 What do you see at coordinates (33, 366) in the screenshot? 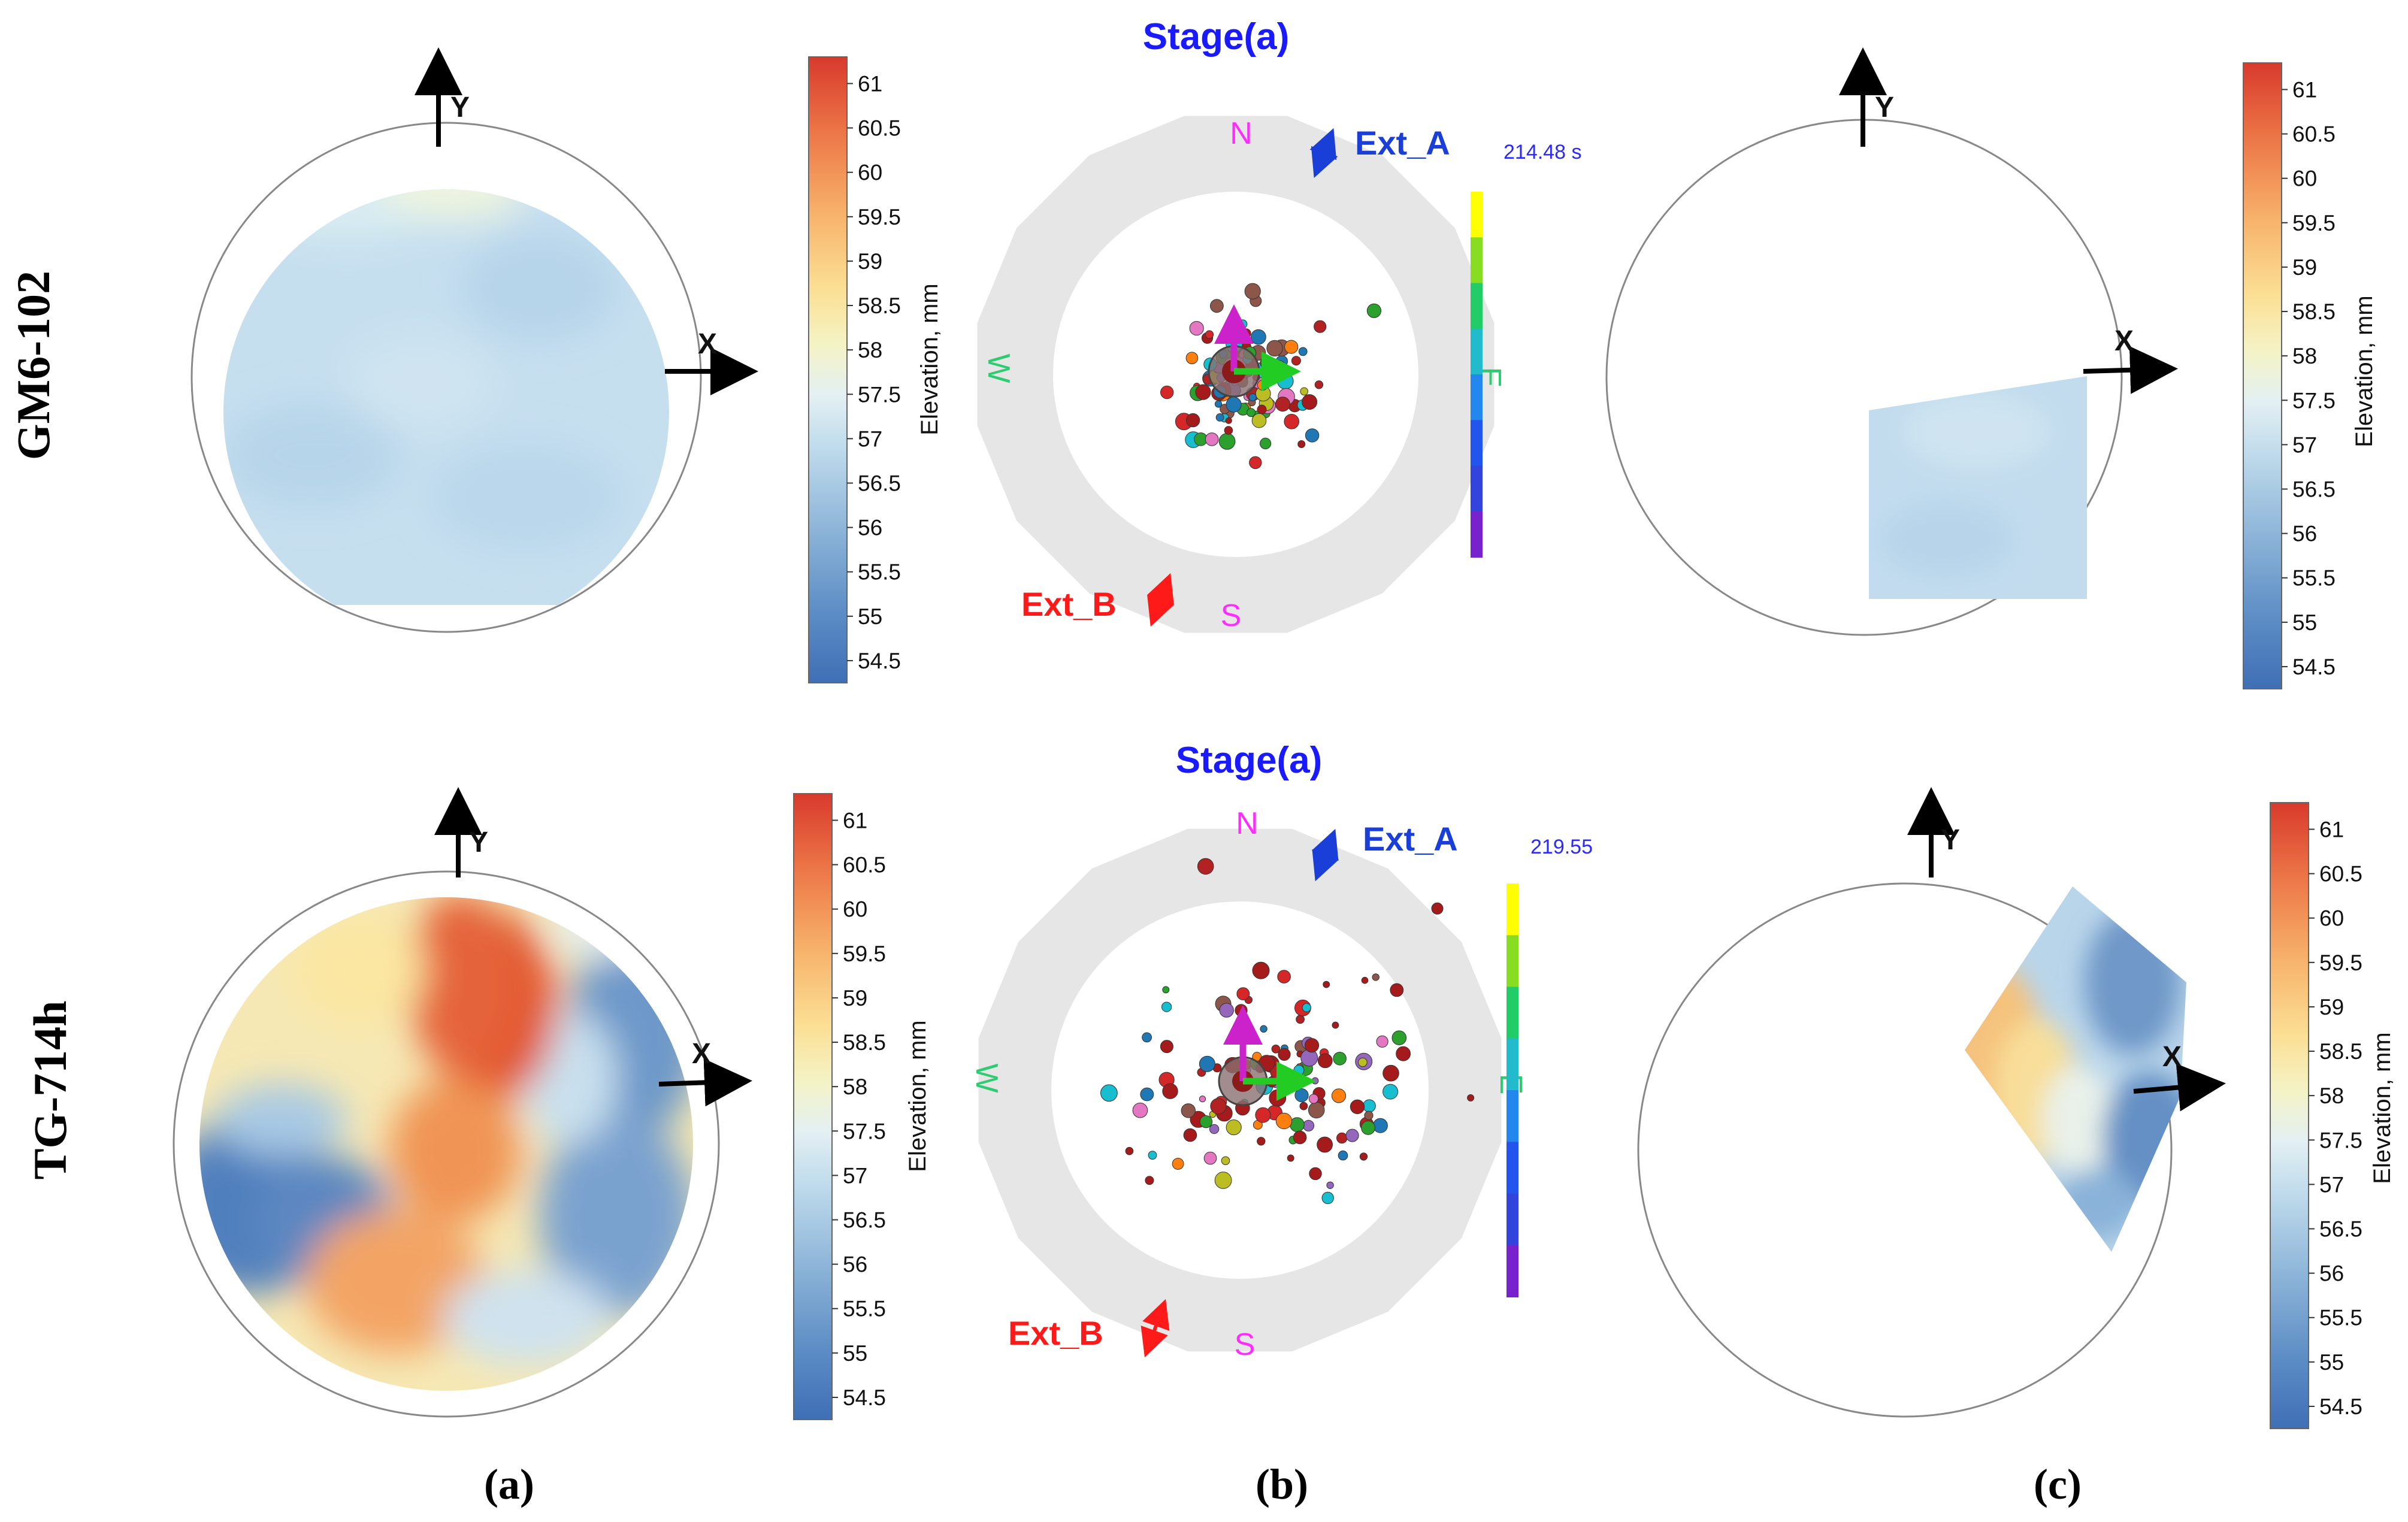
I see `row-label-1: GM6-102` at bounding box center [33, 366].